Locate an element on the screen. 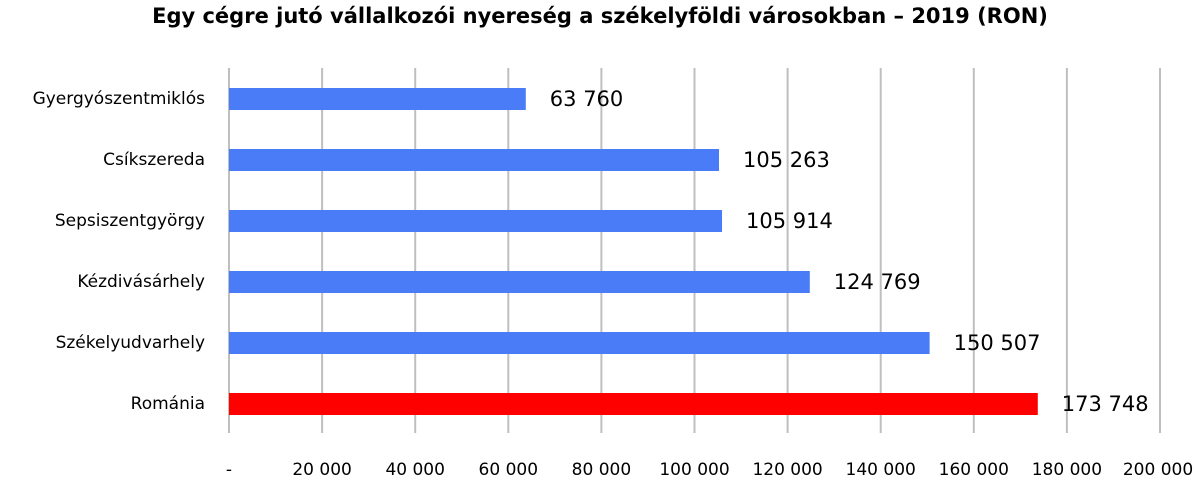 This screenshot has width=1200, height=482. value-label: 63 760 is located at coordinates (586, 99).